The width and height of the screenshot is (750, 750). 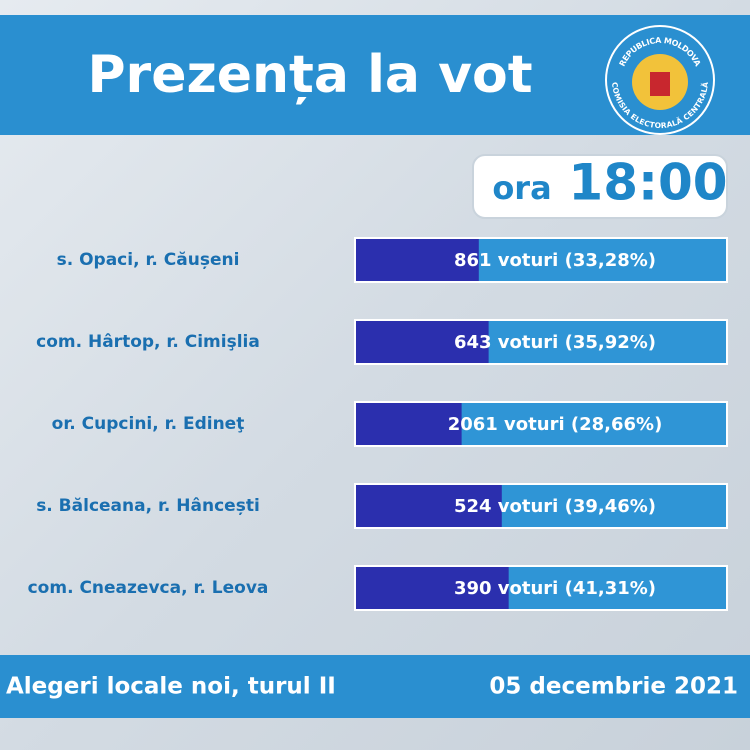 I want to click on time-prefix: ora, so click(x=521, y=188).